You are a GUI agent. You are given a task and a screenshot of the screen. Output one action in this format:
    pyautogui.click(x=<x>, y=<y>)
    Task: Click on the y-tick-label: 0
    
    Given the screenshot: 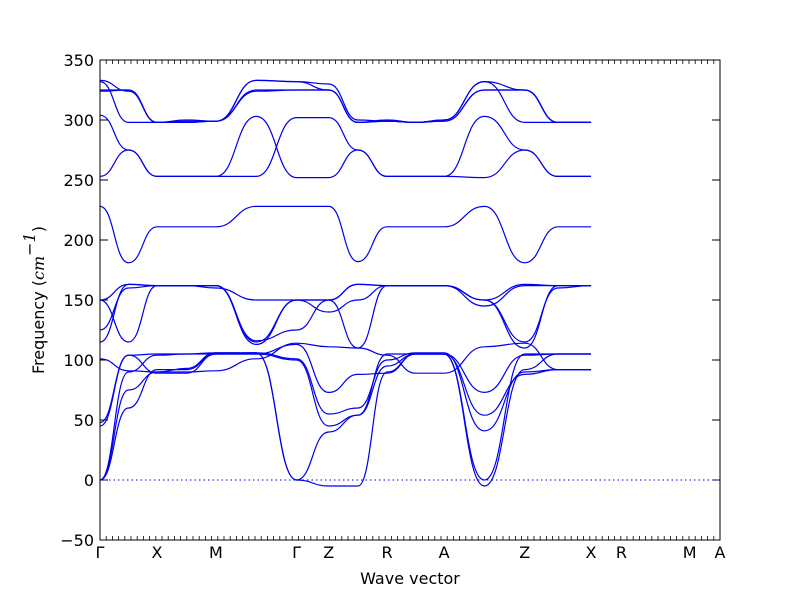 What is the action you would take?
    pyautogui.click(x=89, y=480)
    